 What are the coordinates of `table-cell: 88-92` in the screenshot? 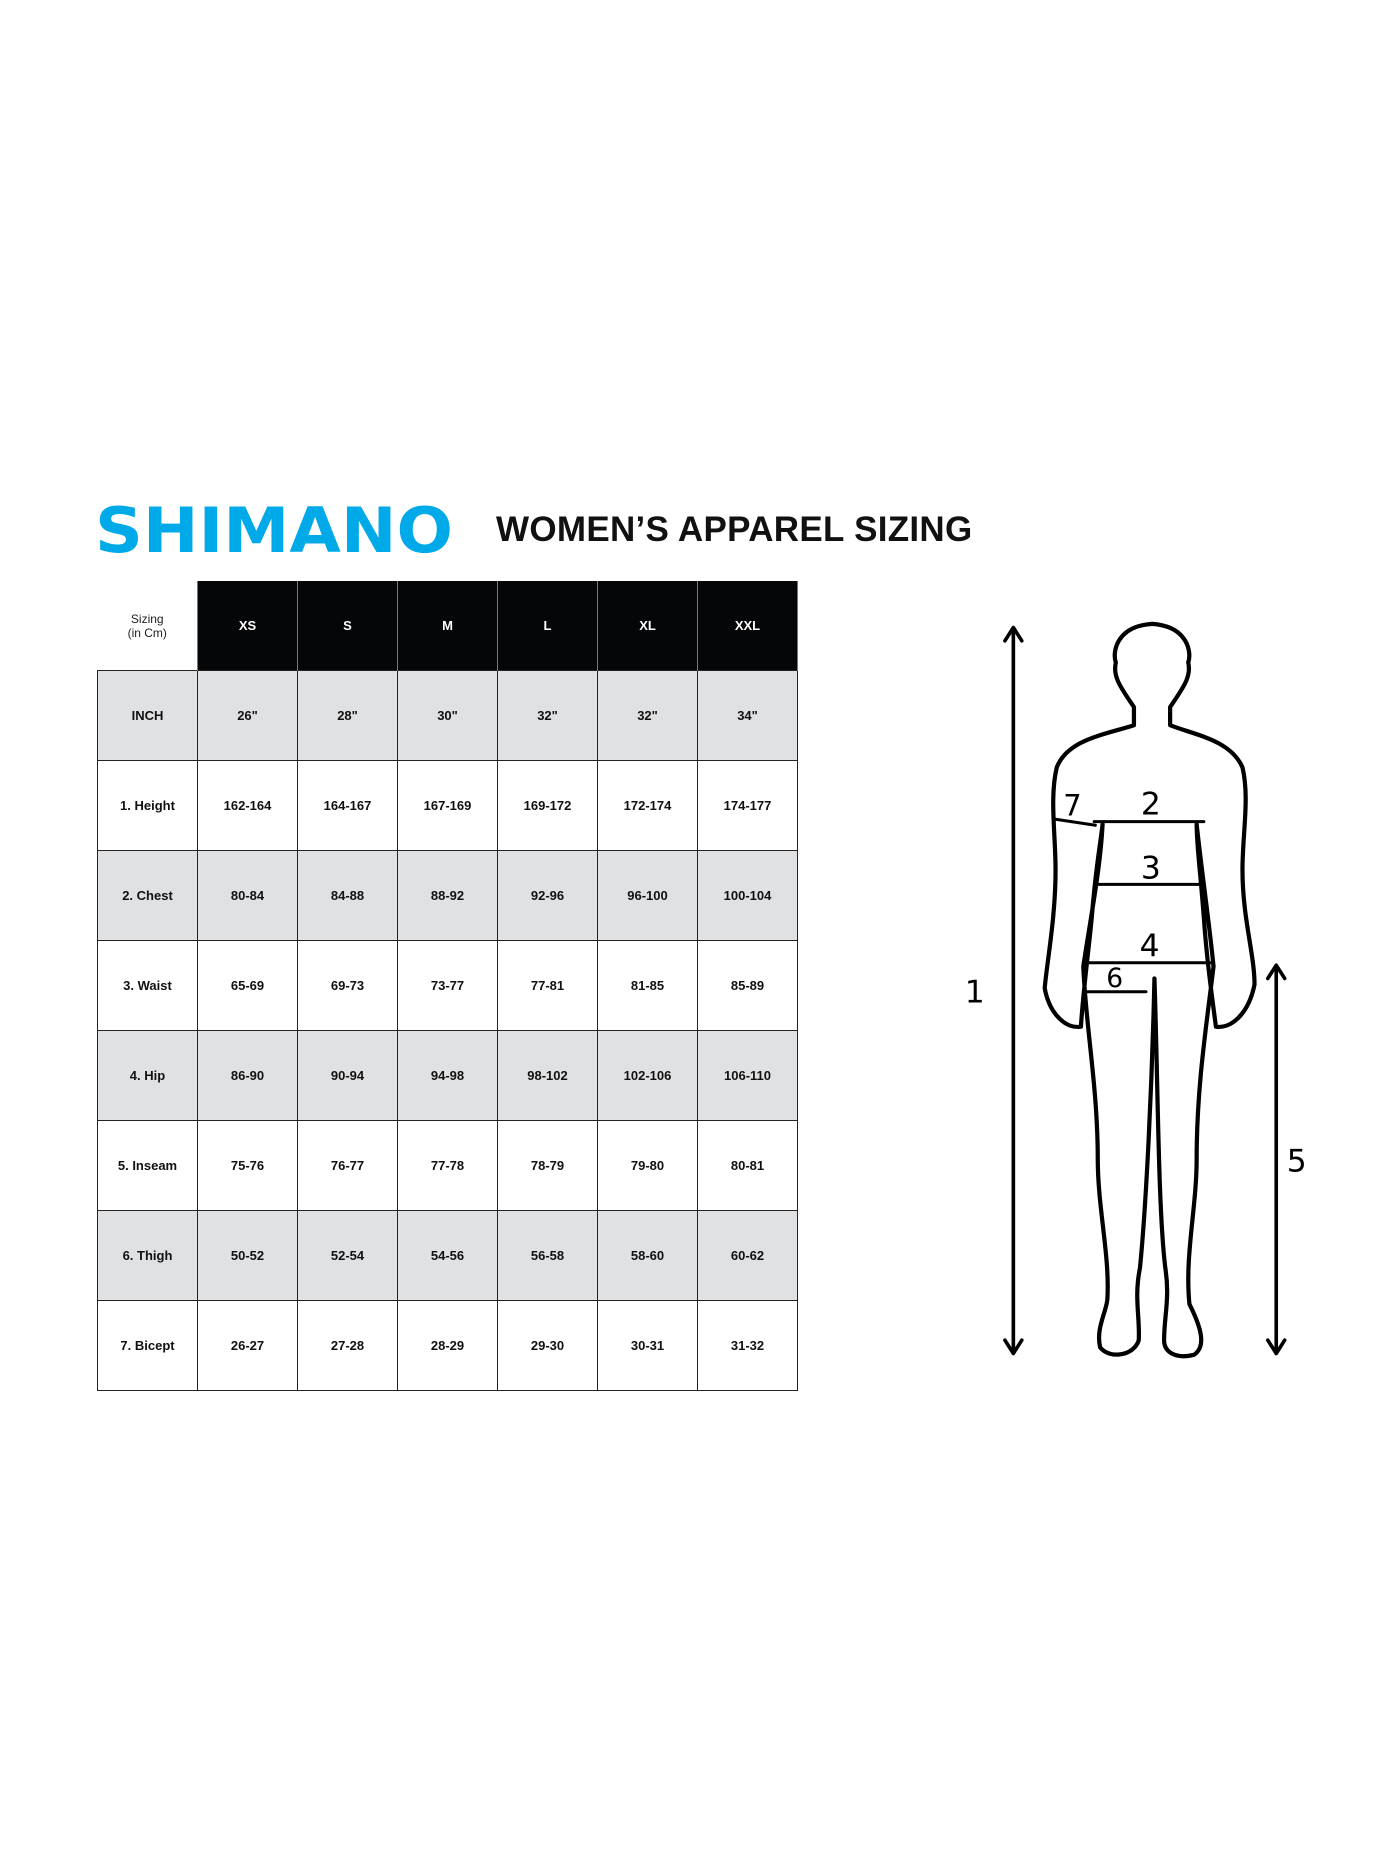 It's located at (447, 895).